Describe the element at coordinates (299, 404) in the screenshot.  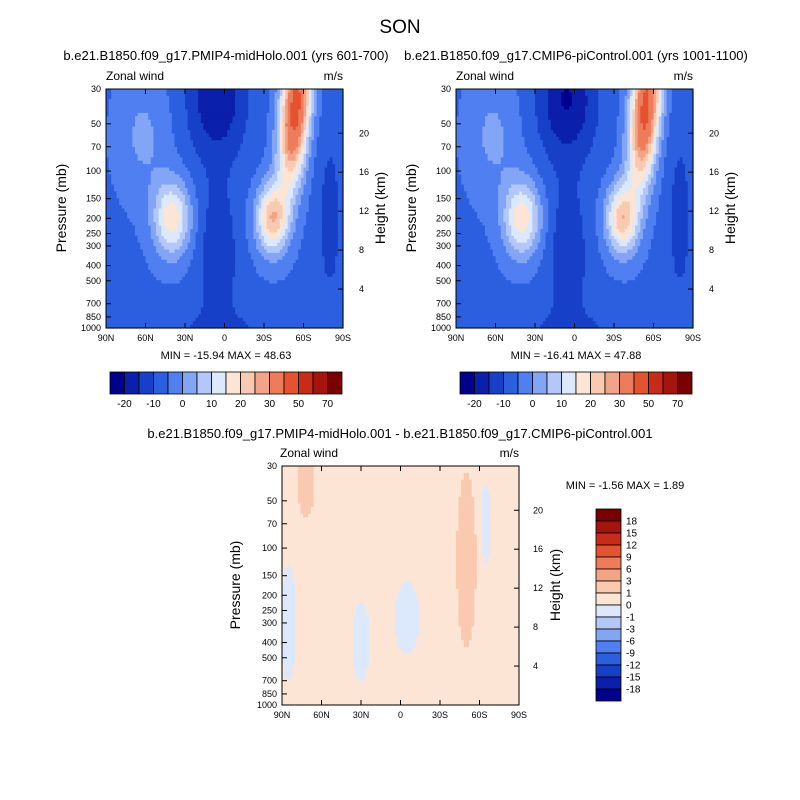
I see `colorbar-label: 50` at that location.